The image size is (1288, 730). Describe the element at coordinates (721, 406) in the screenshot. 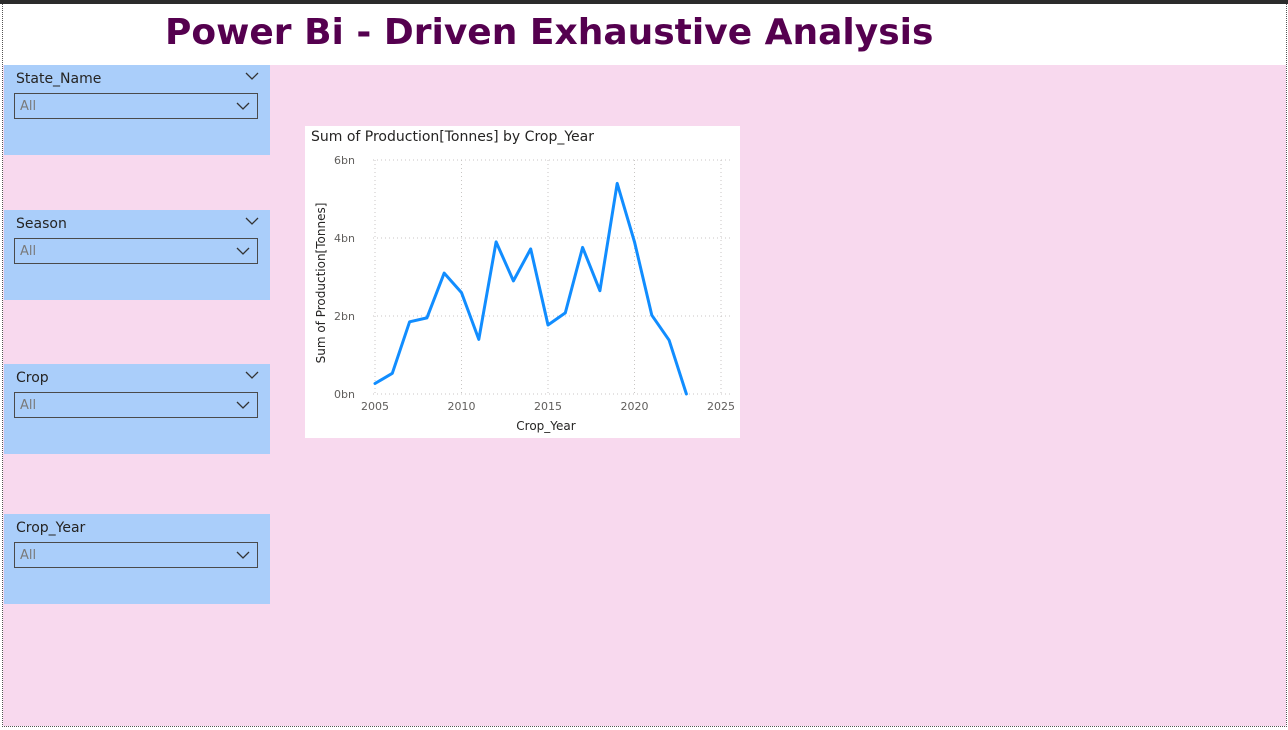

I see `x-tick-label: 2025` at that location.